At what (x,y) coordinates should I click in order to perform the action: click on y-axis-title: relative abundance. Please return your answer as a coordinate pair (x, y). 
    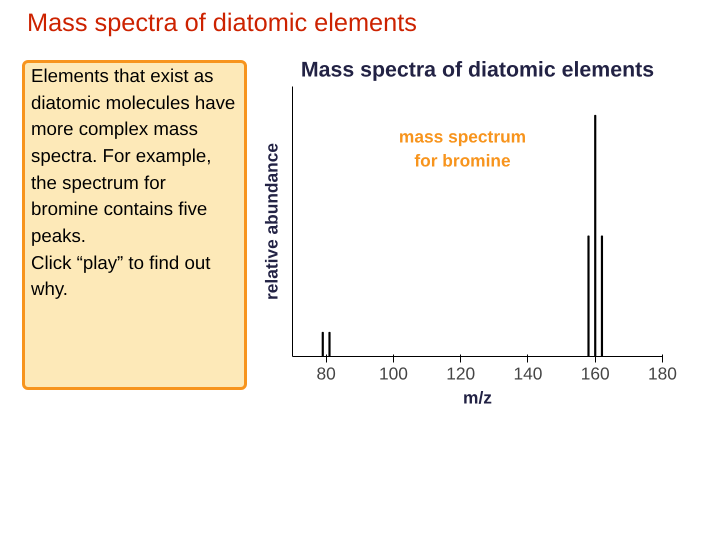
    Looking at the image, I should click on (272, 221).